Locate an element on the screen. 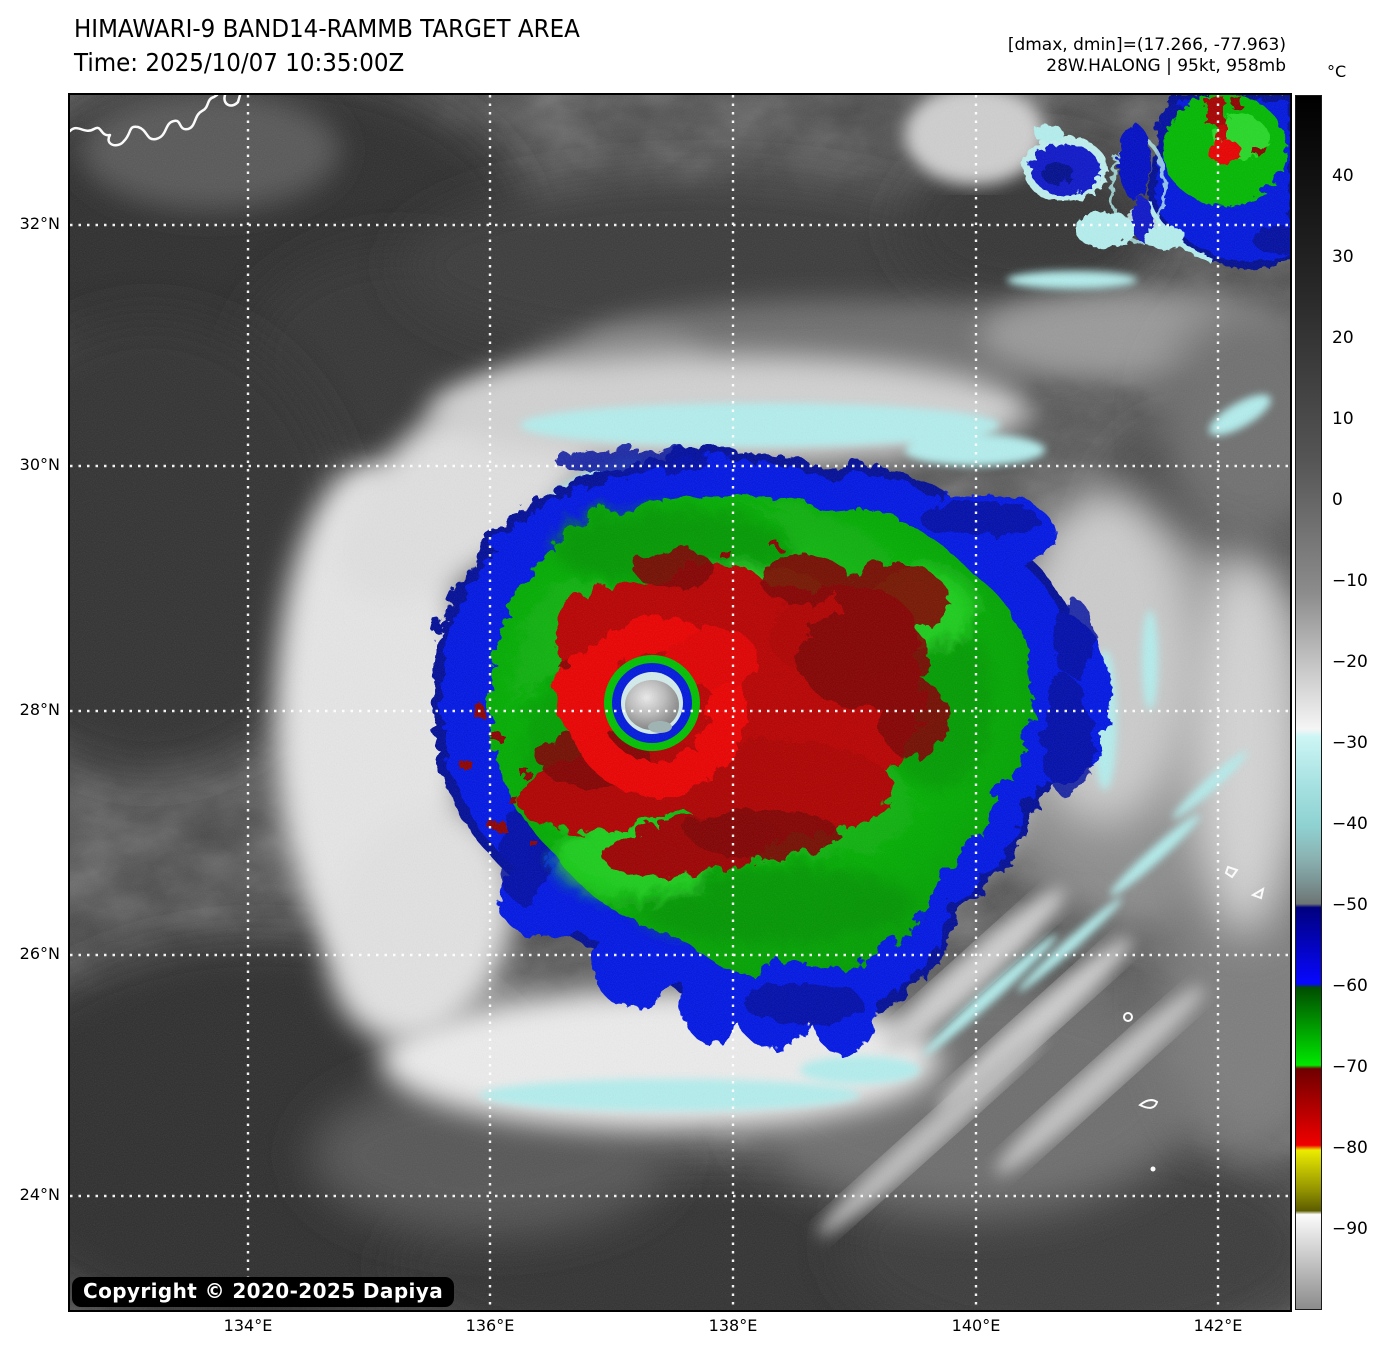  lon-label-136e: 136°E is located at coordinates (490, 1325).